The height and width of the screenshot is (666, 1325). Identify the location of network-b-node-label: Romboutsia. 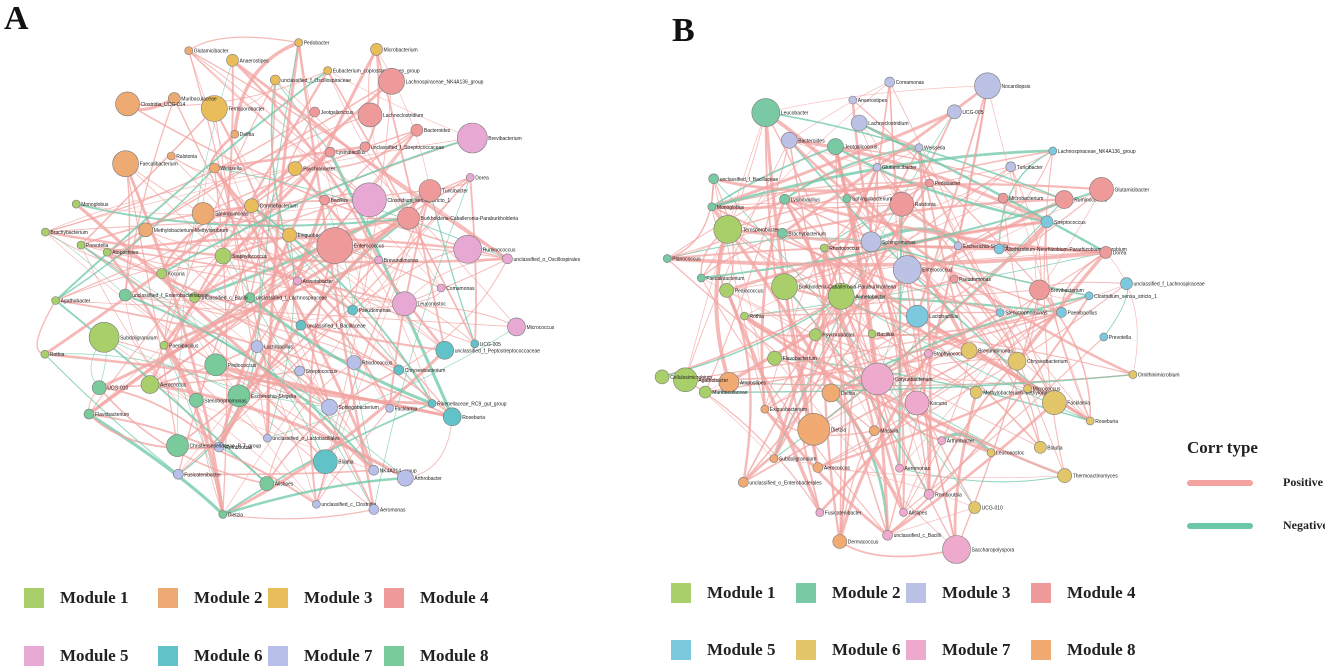
(948, 495).